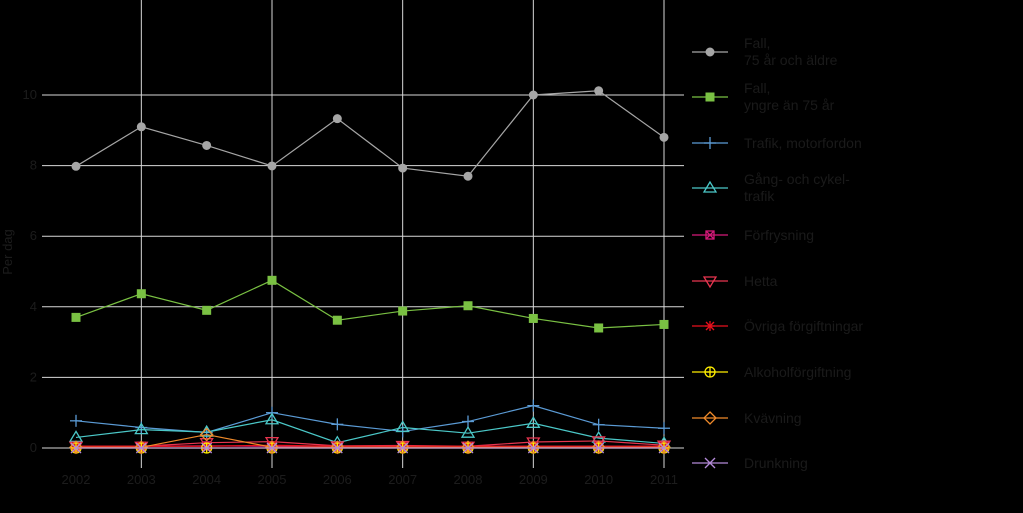  What do you see at coordinates (76, 479) in the screenshot?
I see `x-tick-label: 2002` at bounding box center [76, 479].